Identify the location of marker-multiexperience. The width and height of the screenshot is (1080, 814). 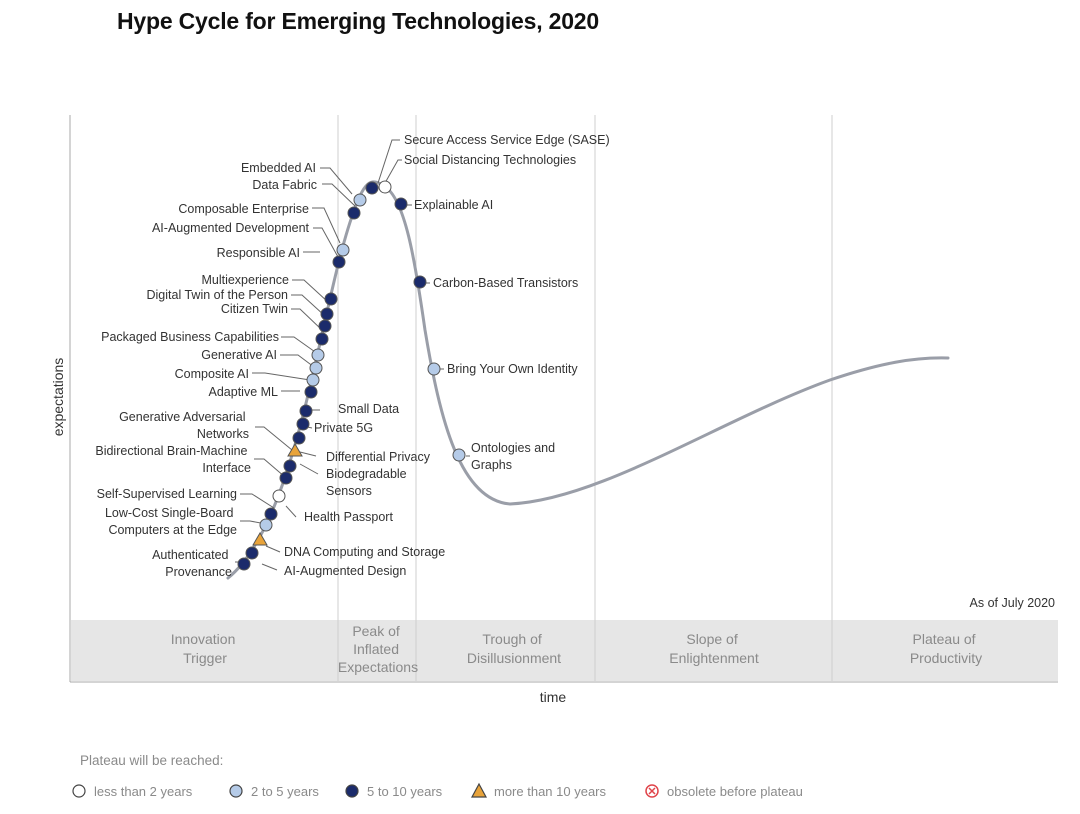
(331, 299).